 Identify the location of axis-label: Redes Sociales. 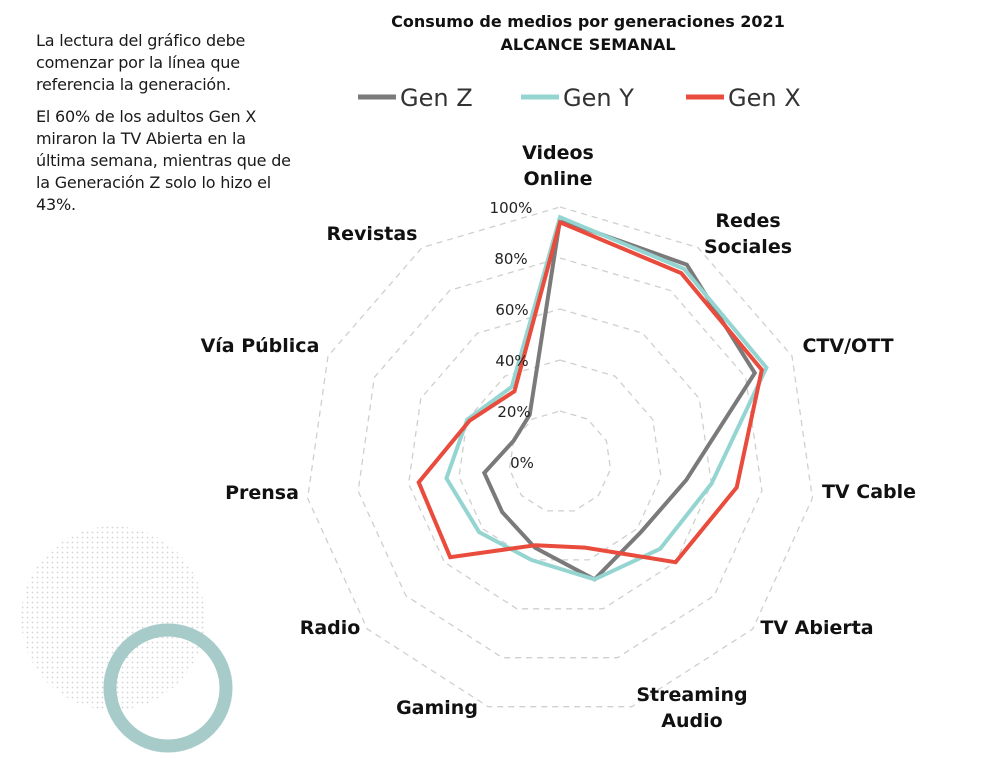
(748, 234).